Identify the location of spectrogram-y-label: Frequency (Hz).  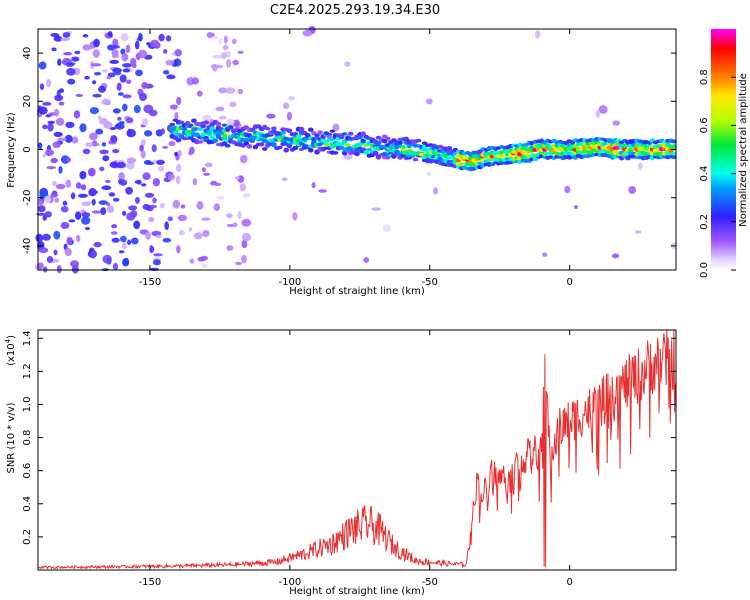
(11, 150).